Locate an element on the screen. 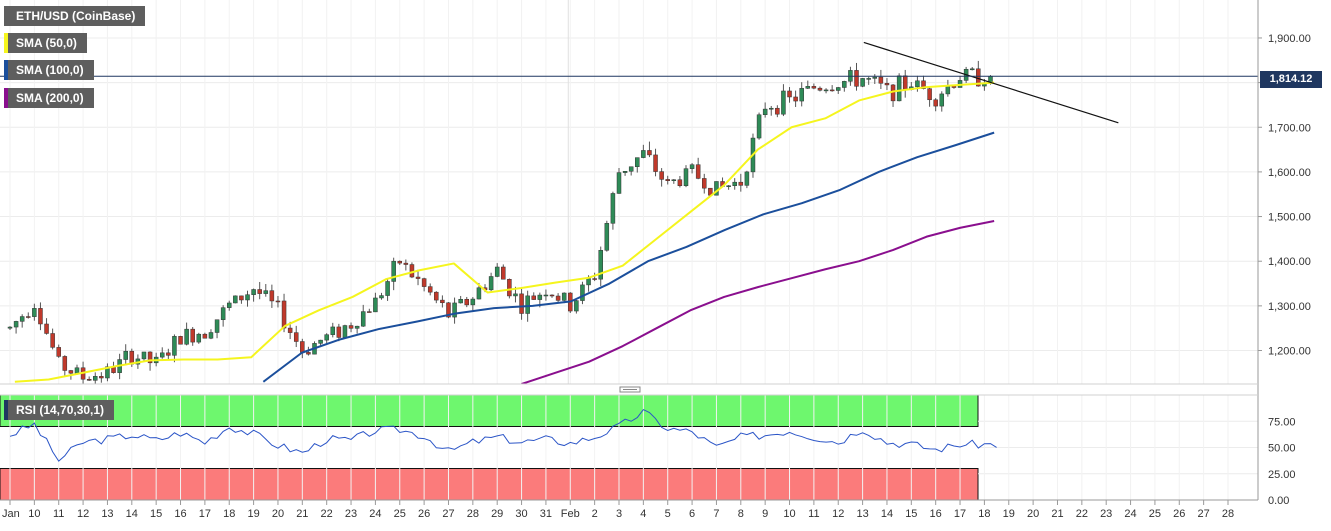 This screenshot has height=531, width=1331. price-tick-label: 1,400.00 is located at coordinates (1289, 262).